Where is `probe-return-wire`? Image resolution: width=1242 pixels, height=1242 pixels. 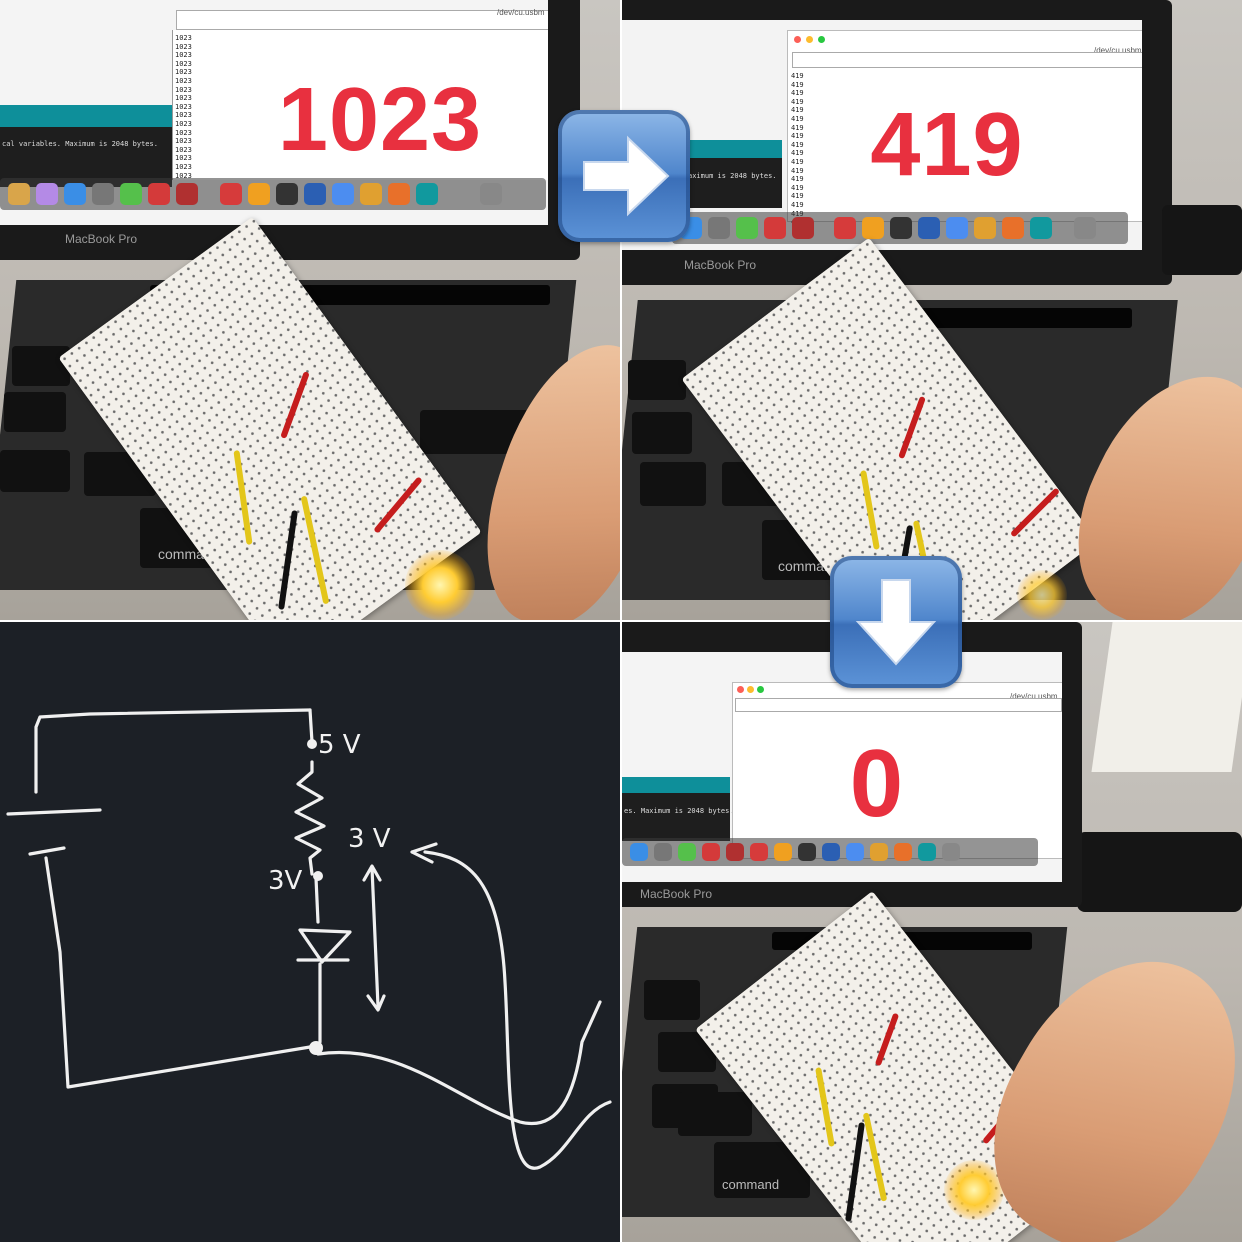
probe-return-wire is located at coordinates (517, 1010).